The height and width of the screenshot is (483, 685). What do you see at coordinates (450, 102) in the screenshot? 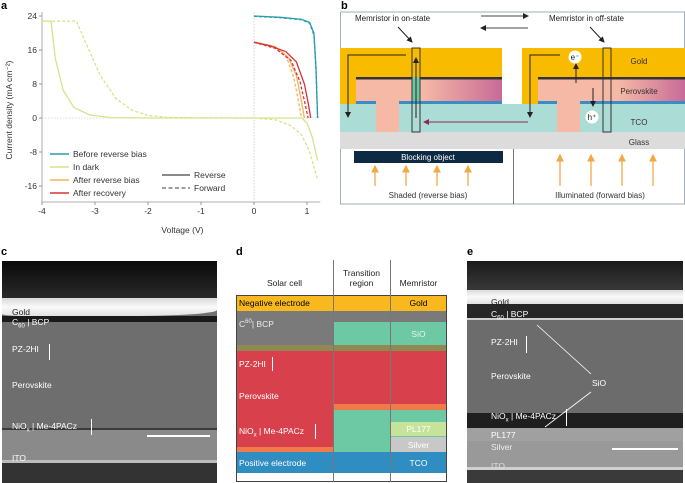
I see `htl-left-b` at bounding box center [450, 102].